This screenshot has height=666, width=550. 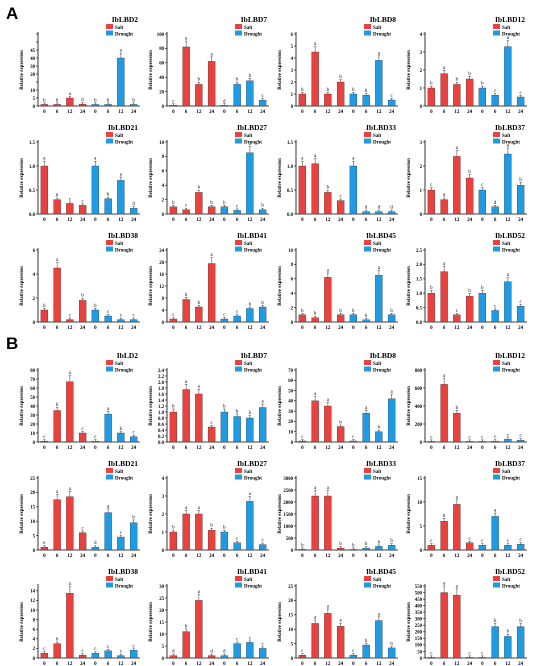 What do you see at coordinates (32, 592) in the screenshot?
I see `y-tick-label: 14` at bounding box center [32, 592].